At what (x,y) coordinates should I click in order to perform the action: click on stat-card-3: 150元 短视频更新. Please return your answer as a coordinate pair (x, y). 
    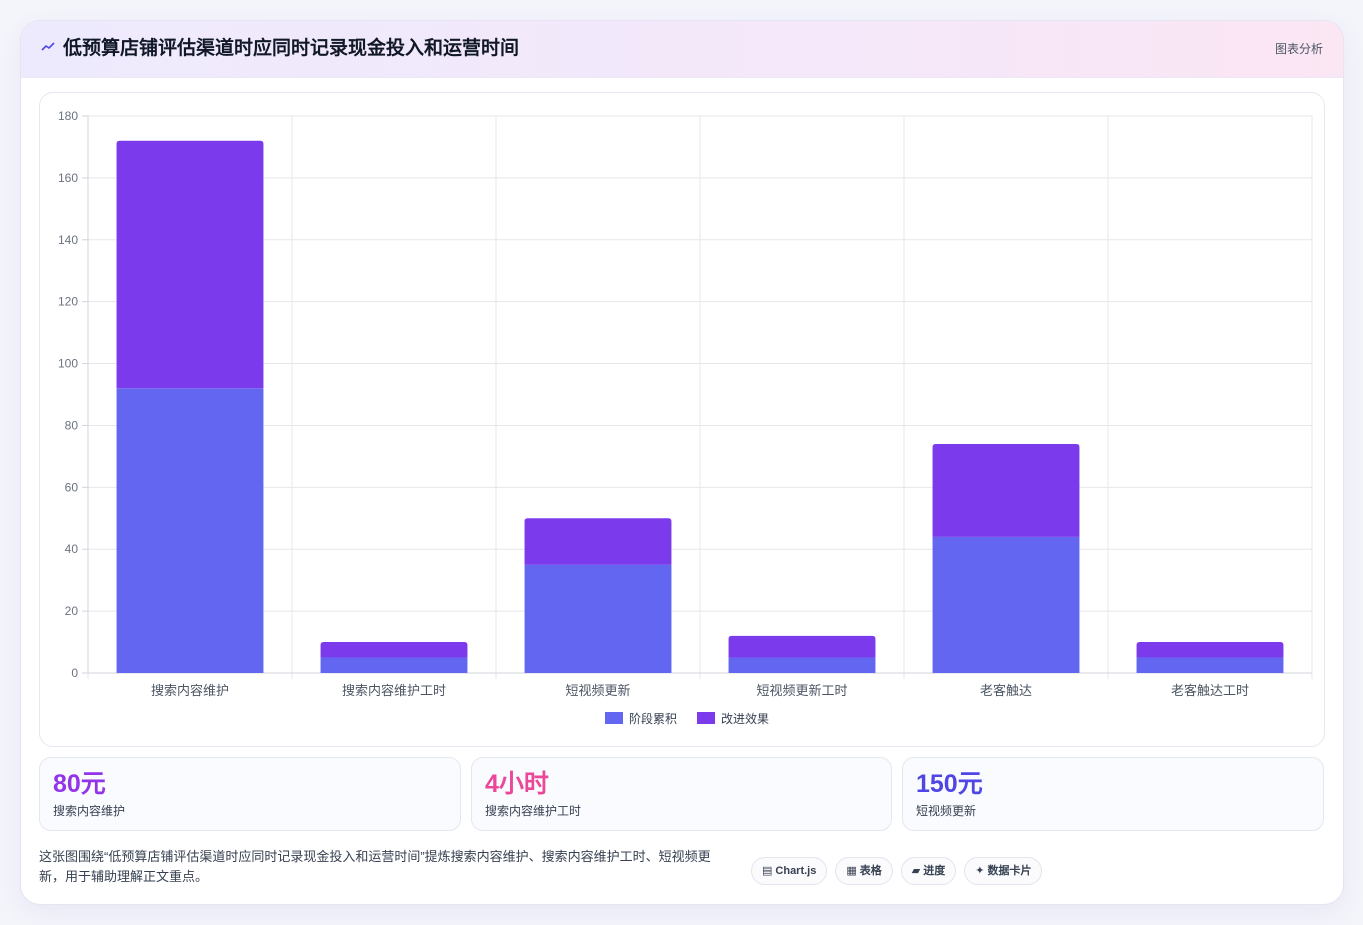
    Looking at the image, I should click on (1113, 794).